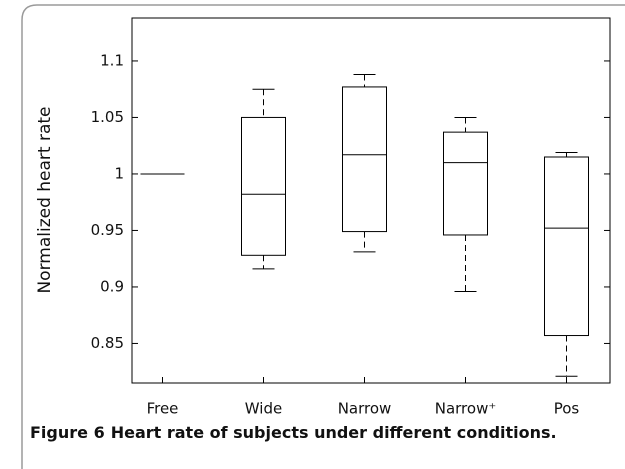  Describe the element at coordinates (45, 199) in the screenshot. I see `y-axis-label: Normalized heart rate` at that location.